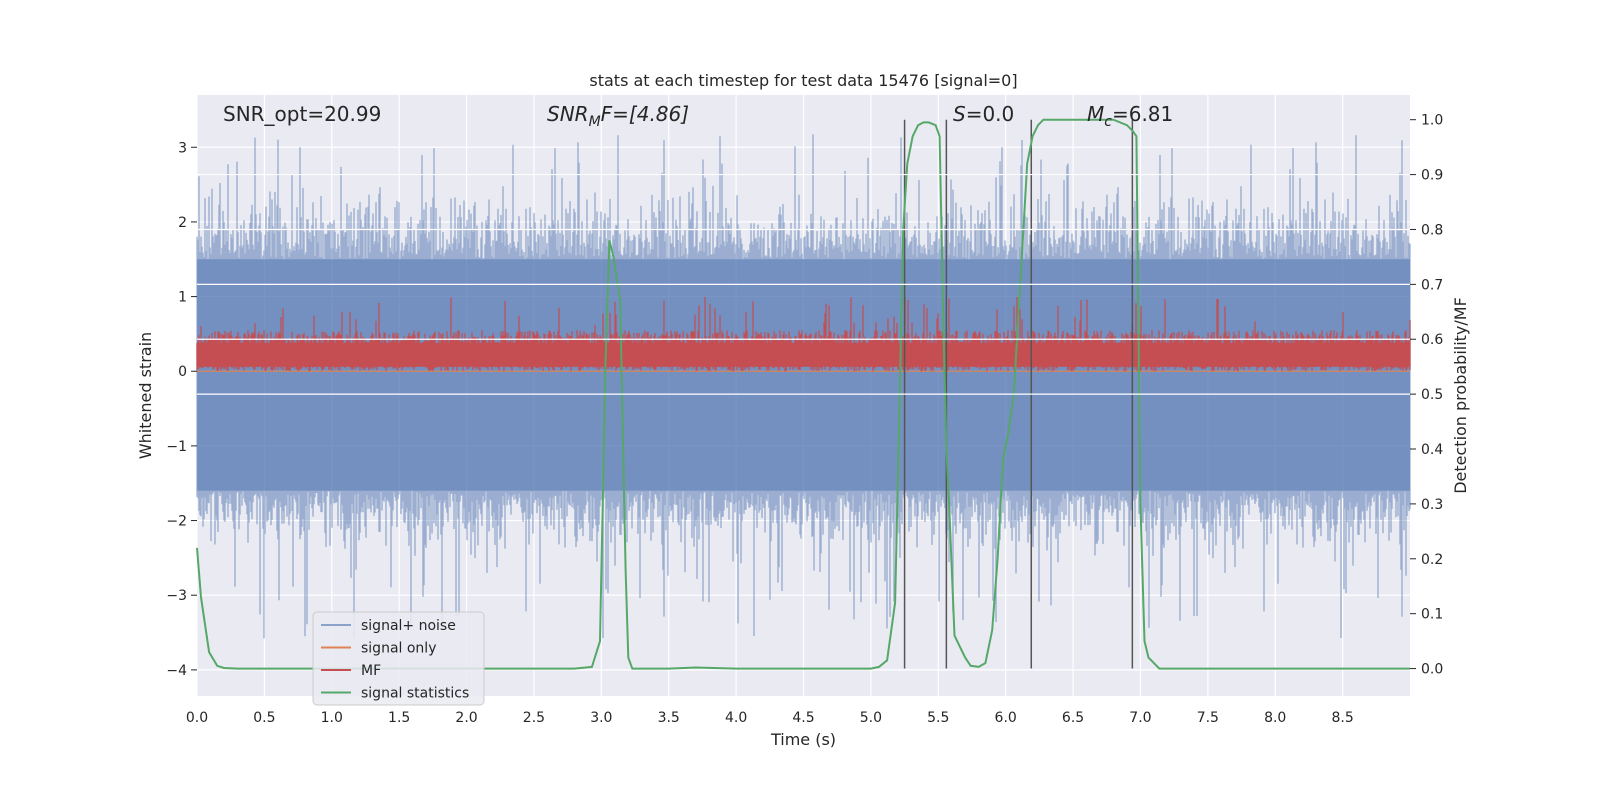 This screenshot has width=1600, height=800. I want to click on y-tick-label: −4, so click(176, 671).